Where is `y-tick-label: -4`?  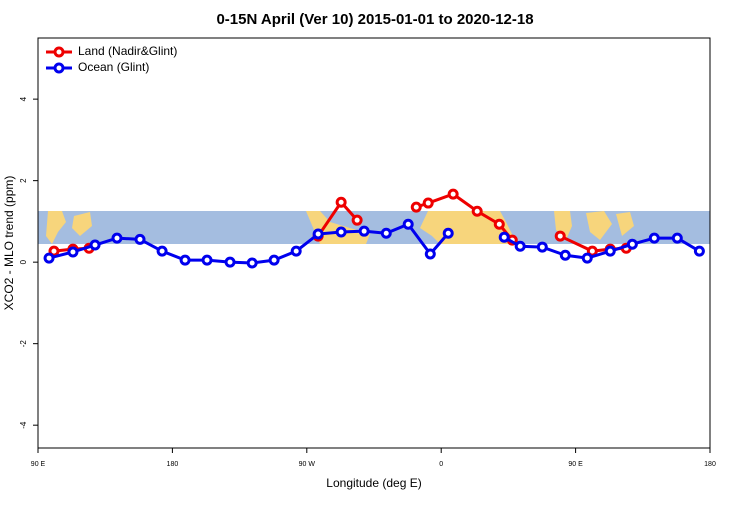
y-tick-label: -4 is located at coordinates (23, 425).